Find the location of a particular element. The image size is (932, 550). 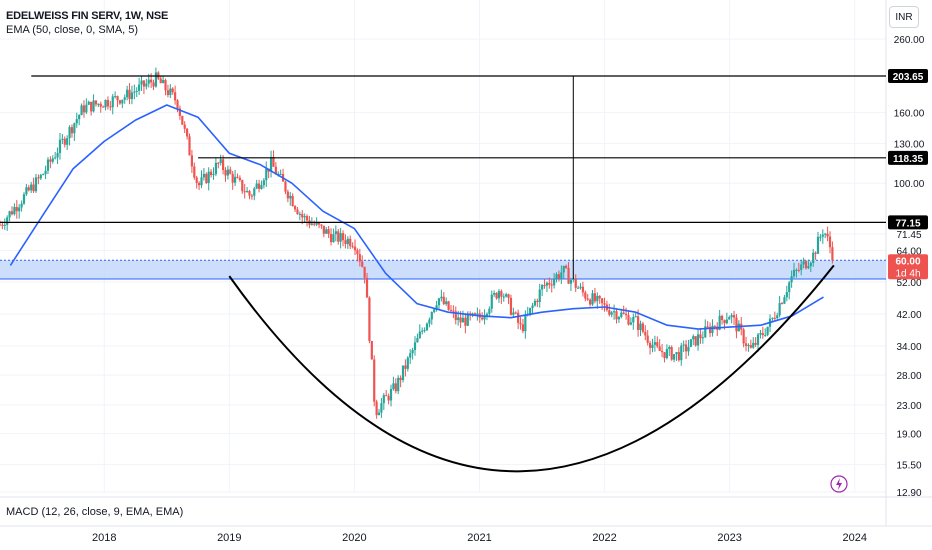

currency-button: INR is located at coordinates (904, 17).